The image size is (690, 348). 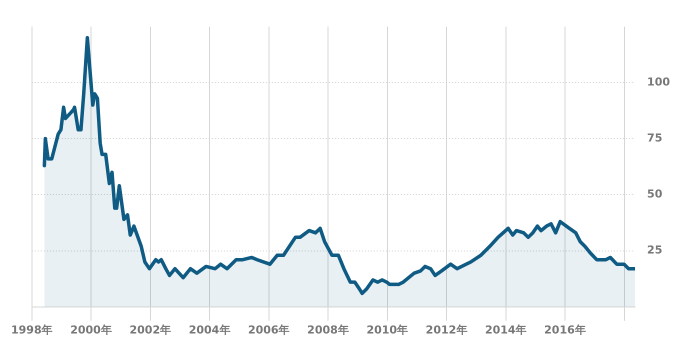 I want to click on x-tick-label: 2002年, so click(x=150, y=329).